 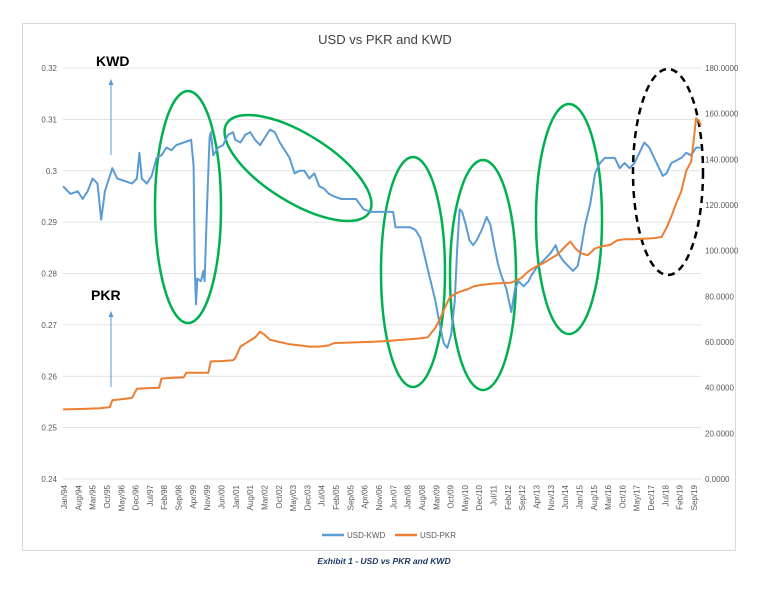 I want to click on left-axis: 0.24 0.25 0.26 0.27 0.28 0.29 0.3 0.31 0.32, so click(x=49, y=274).